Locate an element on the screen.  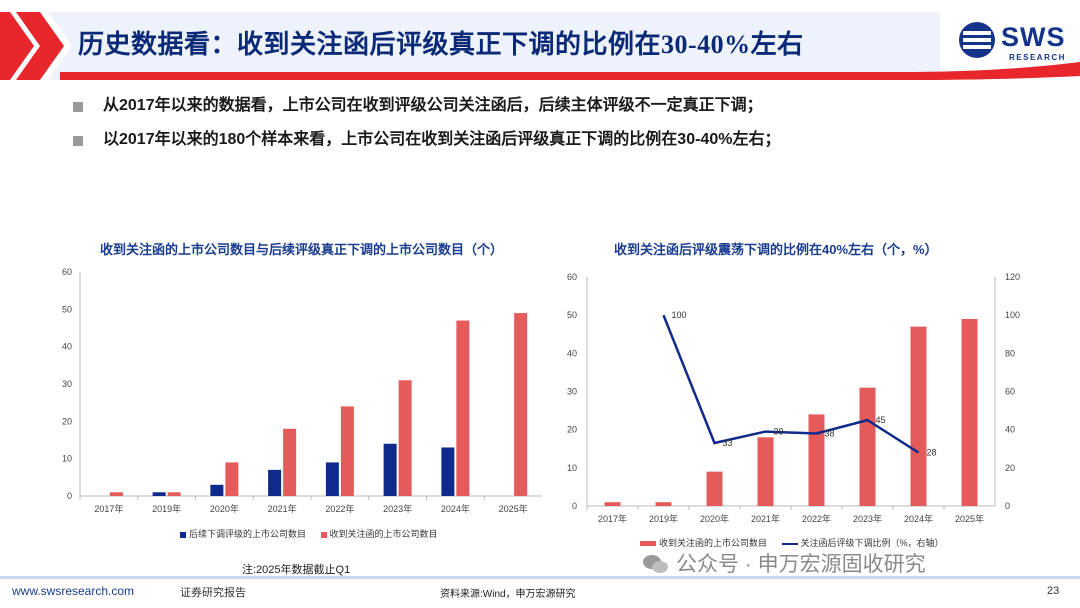
y-left-tick-label: 0 is located at coordinates (574, 506).